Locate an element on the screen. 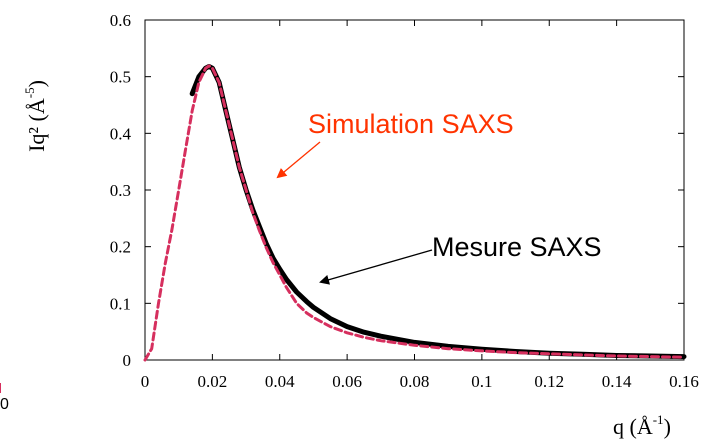 The image size is (705, 446). x-axis-label-text: q (Å is located at coordinates (633, 426).